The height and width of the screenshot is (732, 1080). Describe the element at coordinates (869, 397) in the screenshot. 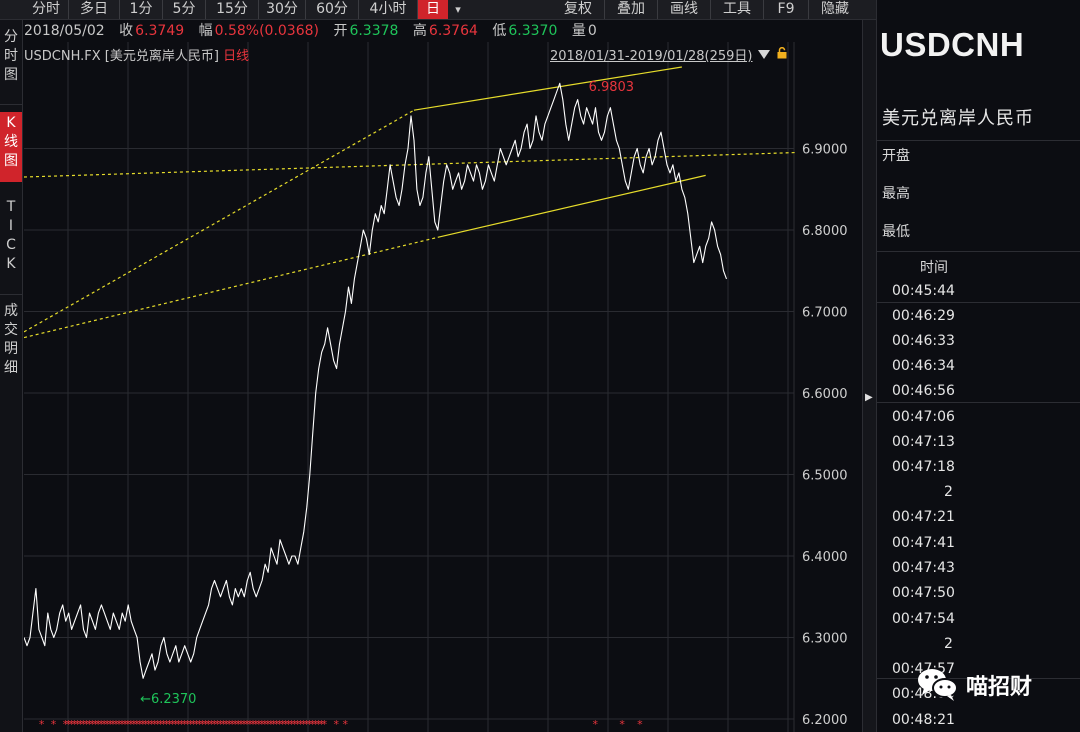

I see `expand-arrow-icon: ▶` at that location.